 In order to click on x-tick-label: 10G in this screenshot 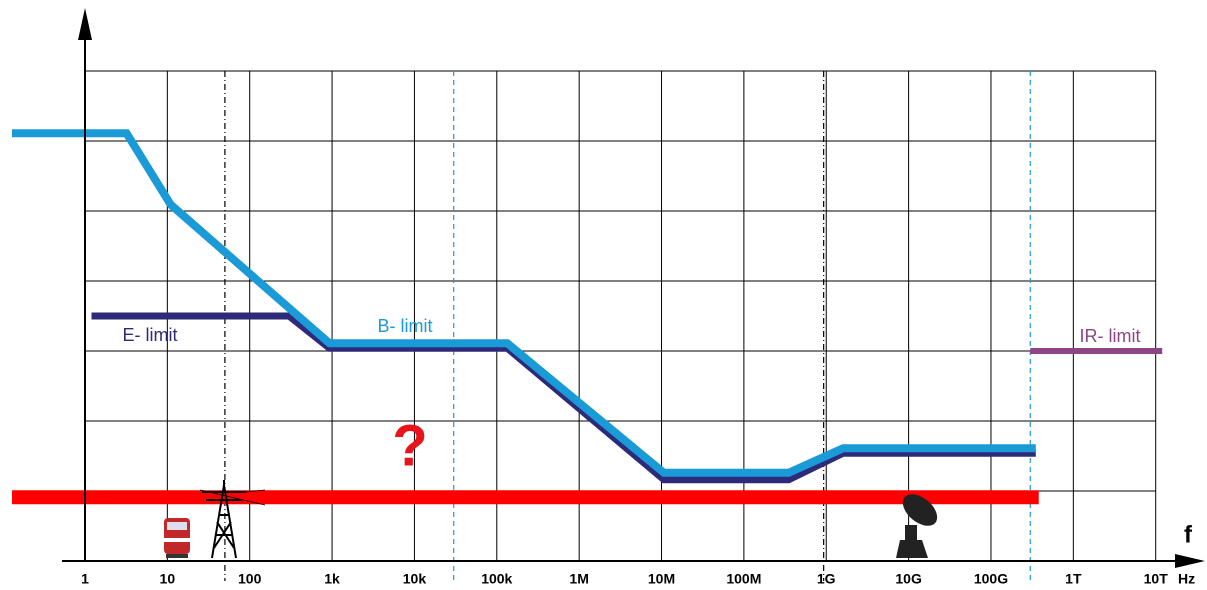, I will do `click(908, 579)`.